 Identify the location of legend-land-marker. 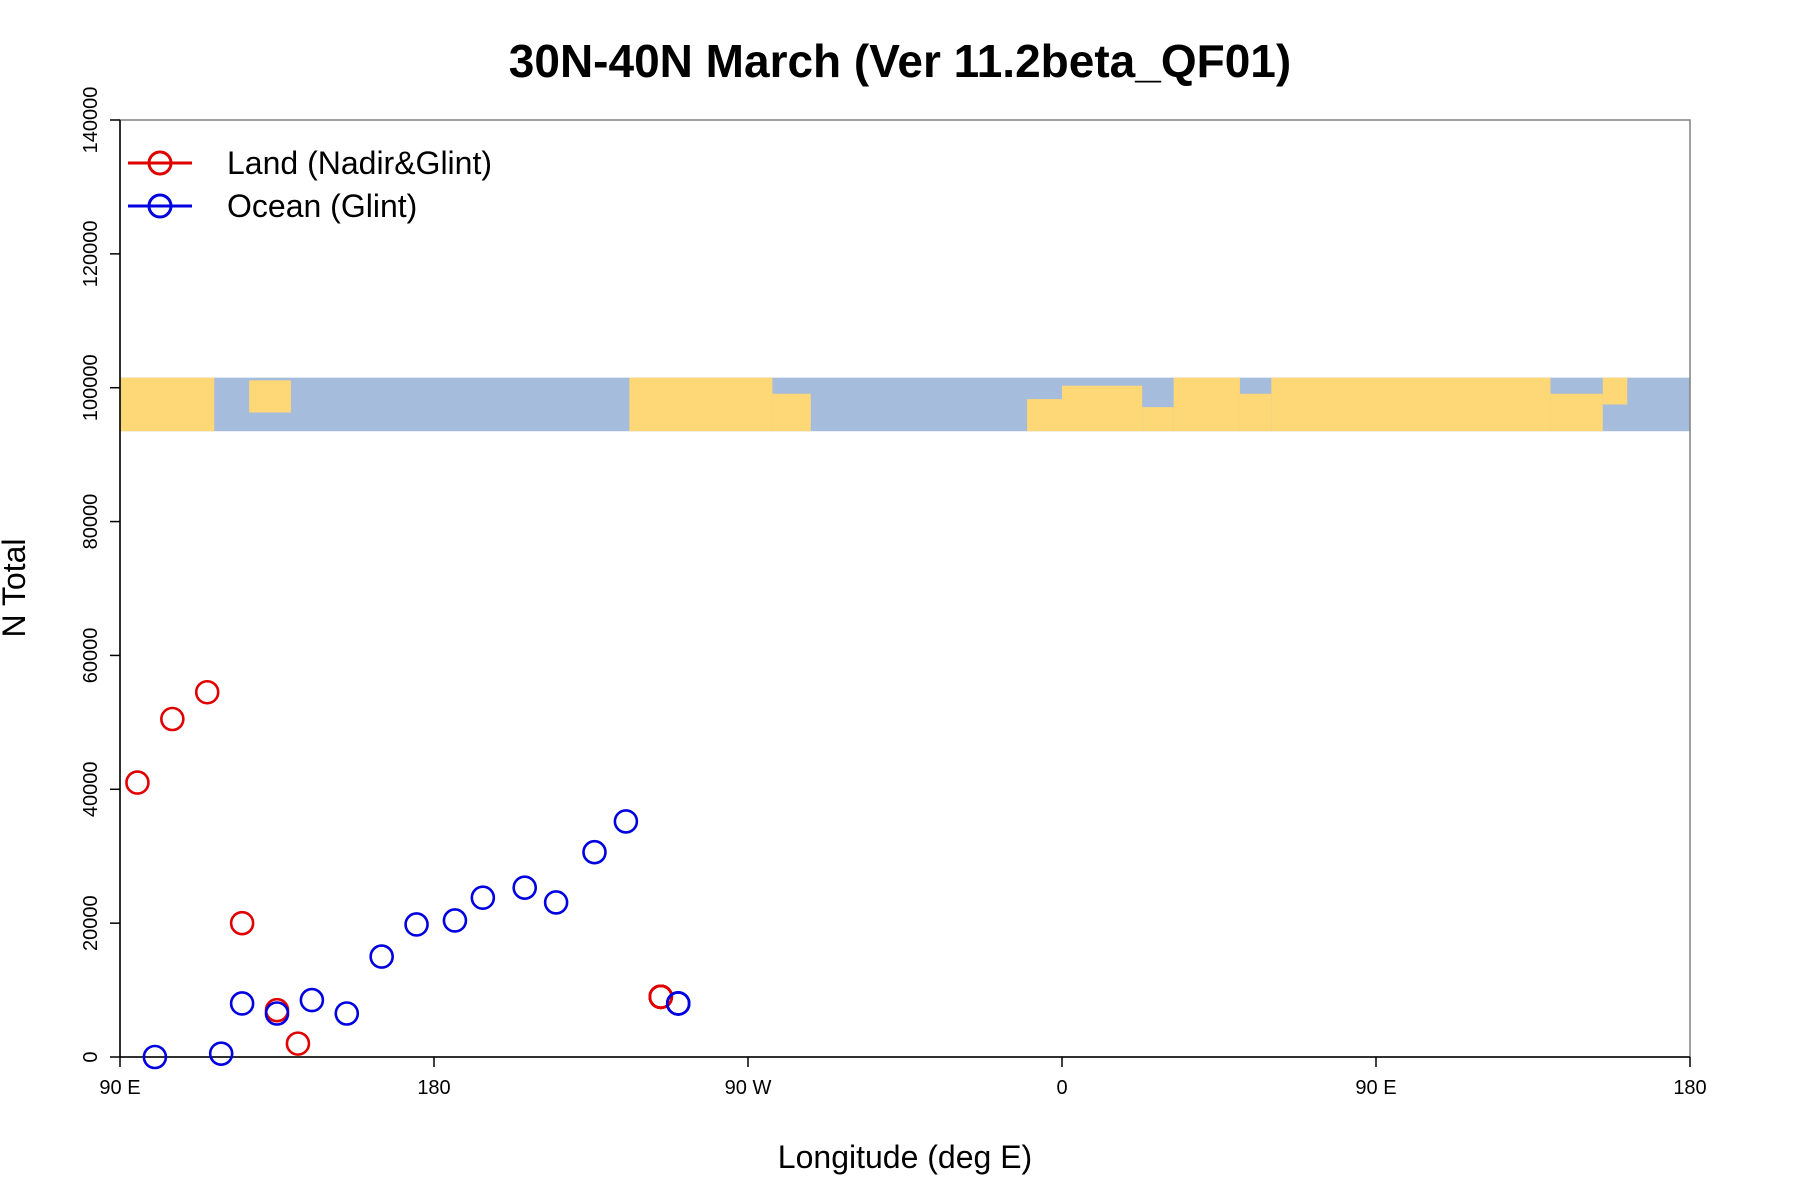
(160, 163).